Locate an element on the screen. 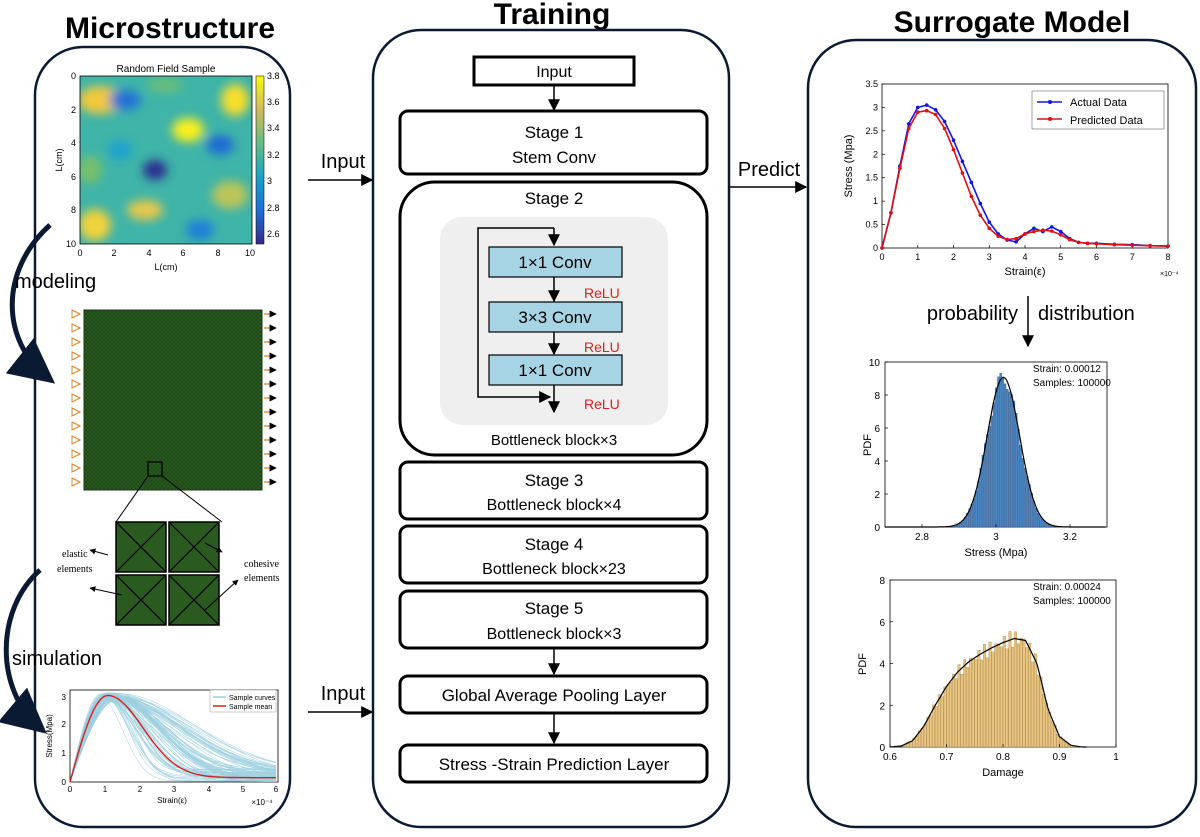 The height and width of the screenshot is (837, 1200). rf-xlabel: L(cm) is located at coordinates (166, 267).